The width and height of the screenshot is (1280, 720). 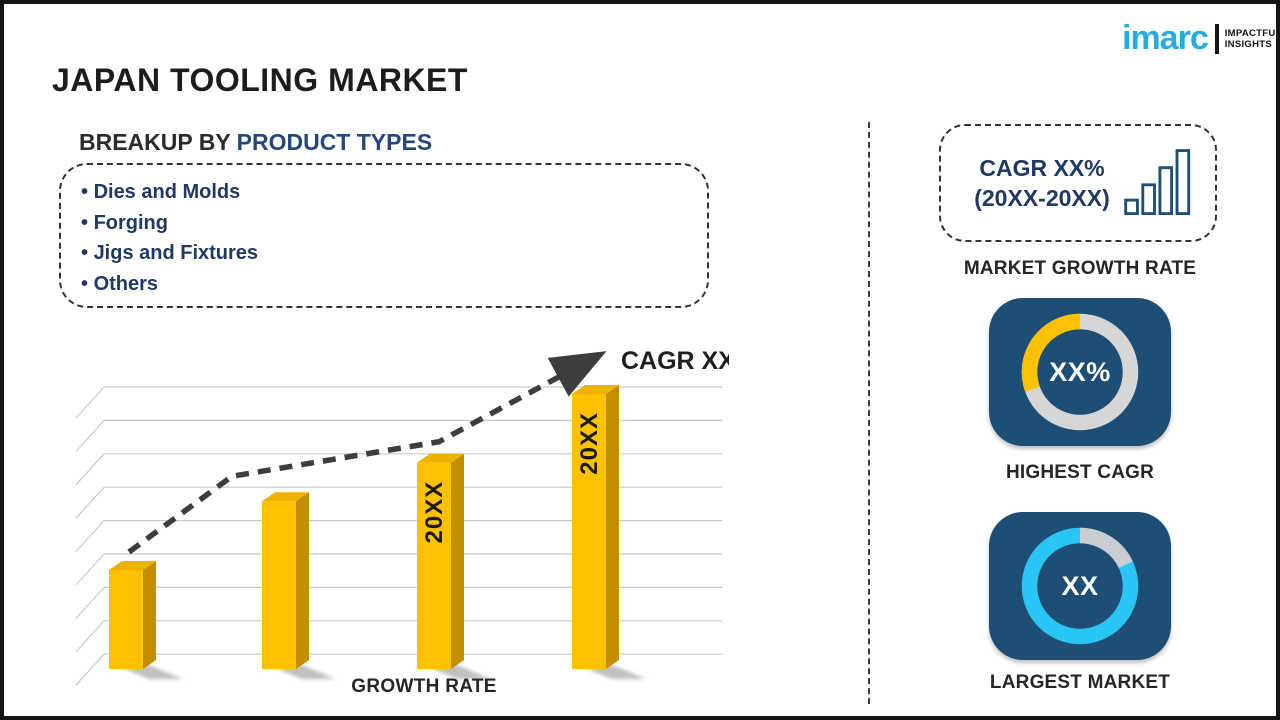 What do you see at coordinates (158, 142) in the screenshot?
I see `breakup-heading-prefix: BREAKUP BY` at bounding box center [158, 142].